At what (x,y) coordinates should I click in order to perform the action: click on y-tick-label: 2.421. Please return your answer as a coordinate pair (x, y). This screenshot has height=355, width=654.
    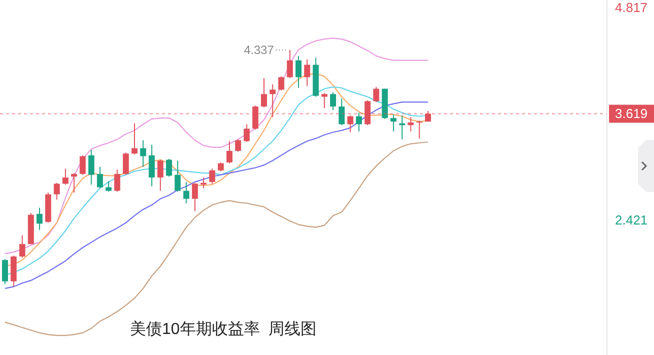
    Looking at the image, I should click on (631, 220).